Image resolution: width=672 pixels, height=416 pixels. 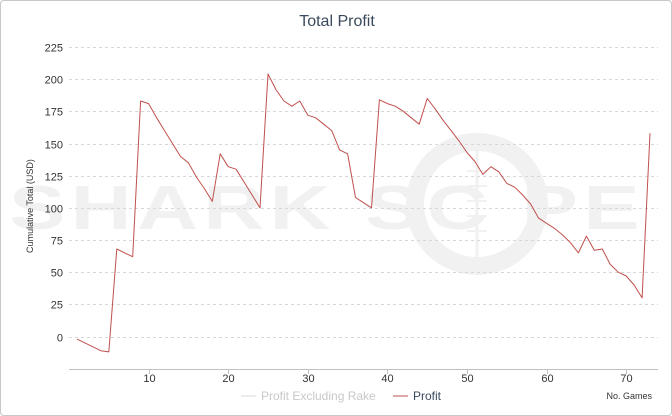 I want to click on legend-item-profit-excluding-rake: Profit Excluding Rake, so click(x=308, y=396).